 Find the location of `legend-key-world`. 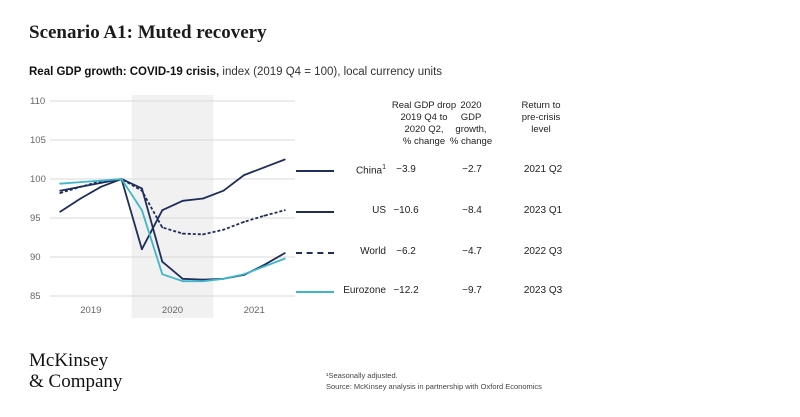

legend-key-world is located at coordinates (315, 253).